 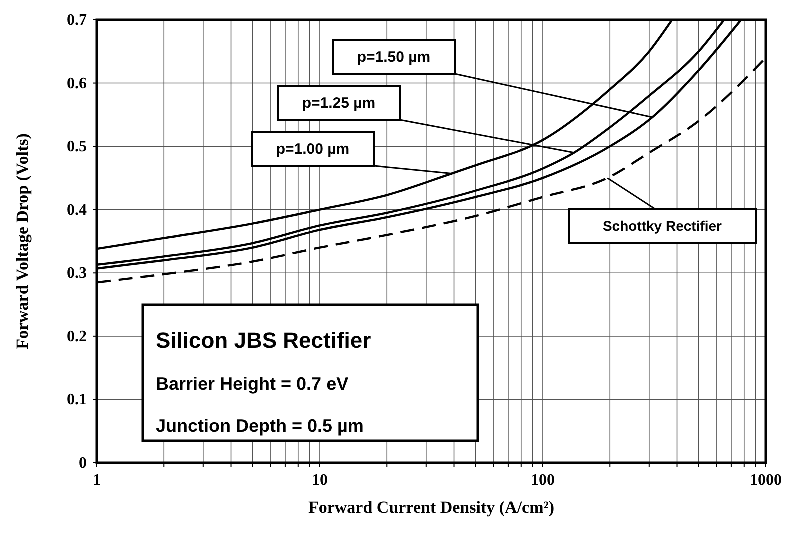 What do you see at coordinates (252, 384) in the screenshot?
I see `annotation: Barrier Height = 0.7 eV` at bounding box center [252, 384].